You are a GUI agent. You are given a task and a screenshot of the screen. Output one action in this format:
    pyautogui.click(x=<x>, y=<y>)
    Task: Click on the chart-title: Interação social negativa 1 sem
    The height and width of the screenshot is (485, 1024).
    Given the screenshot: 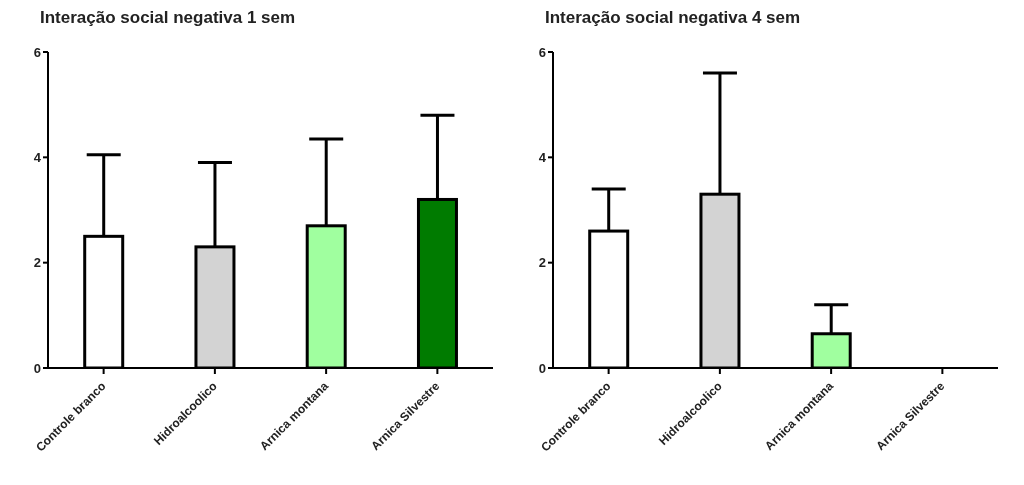 What is the action you would take?
    pyautogui.click(x=168, y=18)
    